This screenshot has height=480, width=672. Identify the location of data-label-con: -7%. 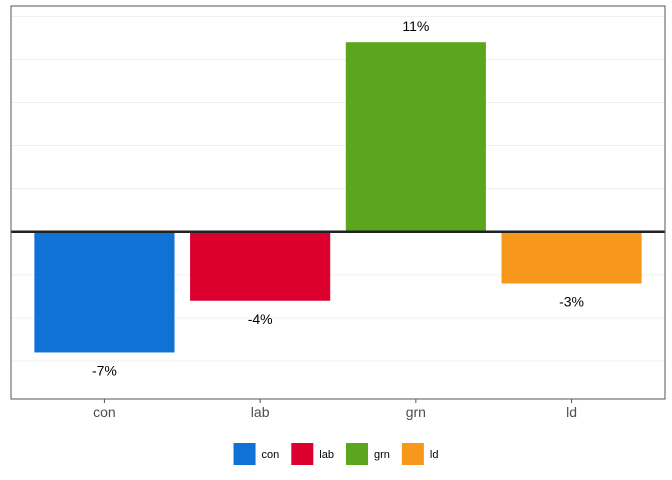
(104, 370).